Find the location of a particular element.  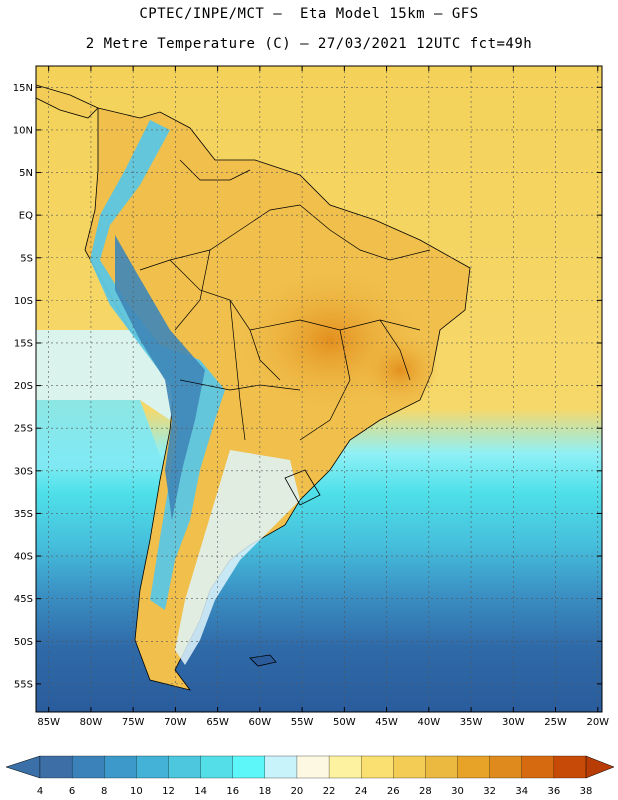

lat-label: 55S is located at coordinates (23, 684).